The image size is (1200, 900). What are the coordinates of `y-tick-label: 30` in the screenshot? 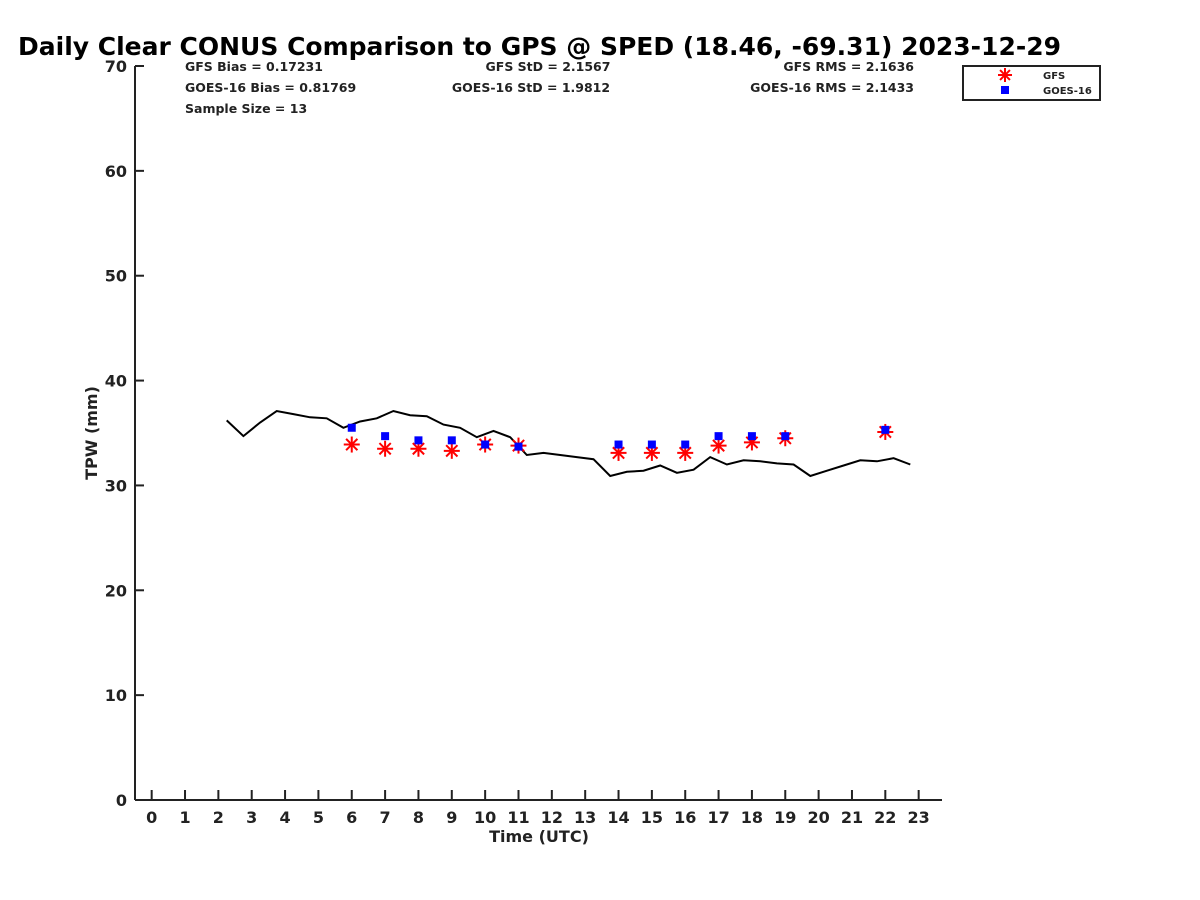 It's located at (116, 485).